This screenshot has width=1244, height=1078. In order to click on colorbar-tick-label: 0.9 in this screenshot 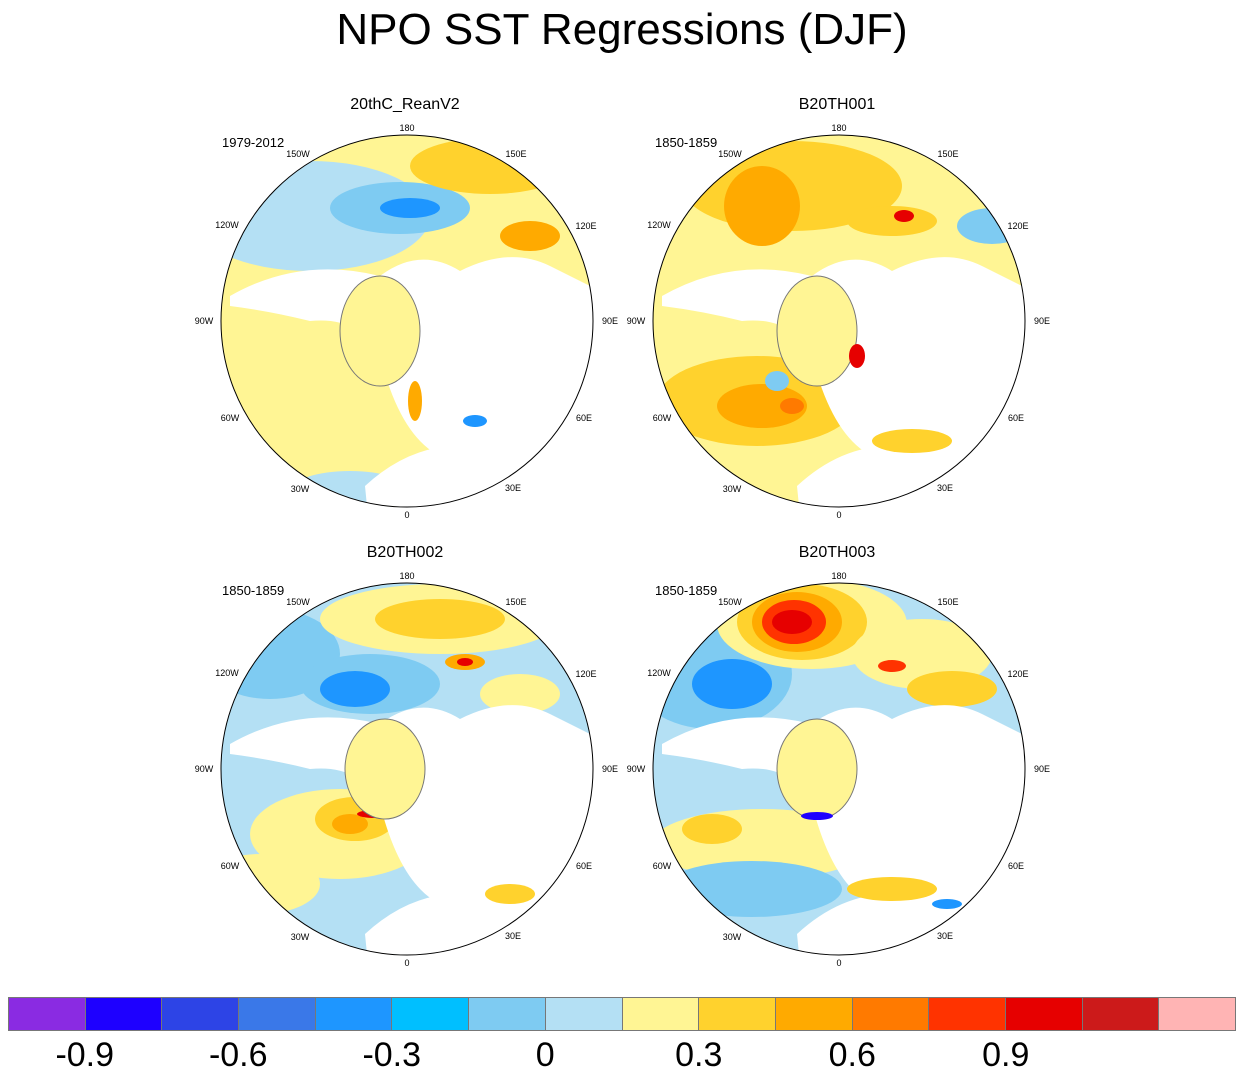, I will do `click(1006, 1055)`.